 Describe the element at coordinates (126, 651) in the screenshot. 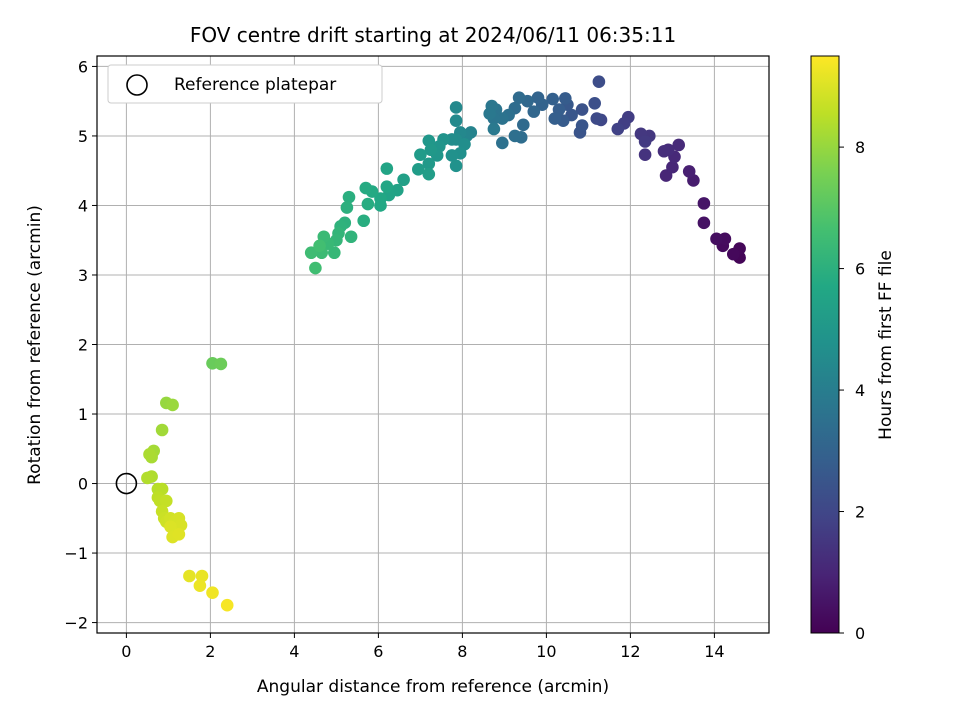

I see `x-tick-label: 0` at that location.